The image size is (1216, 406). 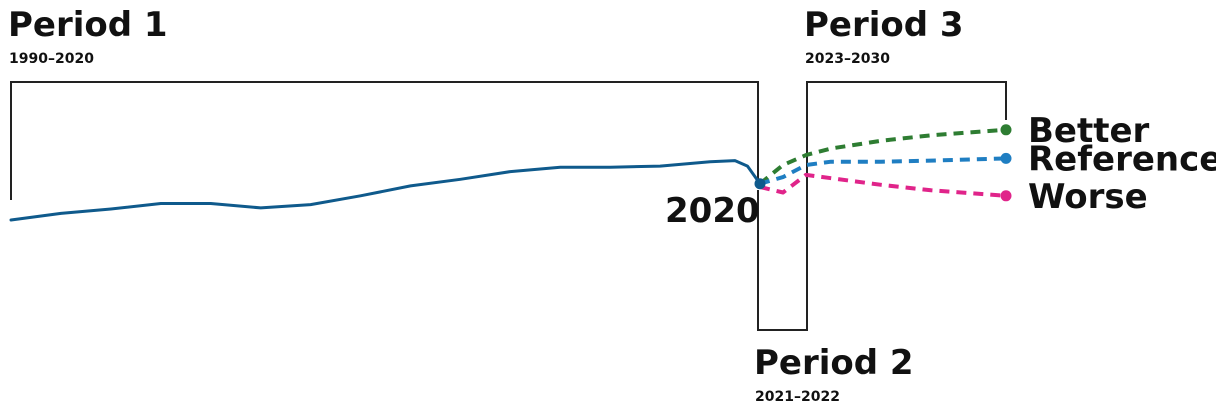 I want to click on series-label-better: Better, so click(x=1089, y=131).